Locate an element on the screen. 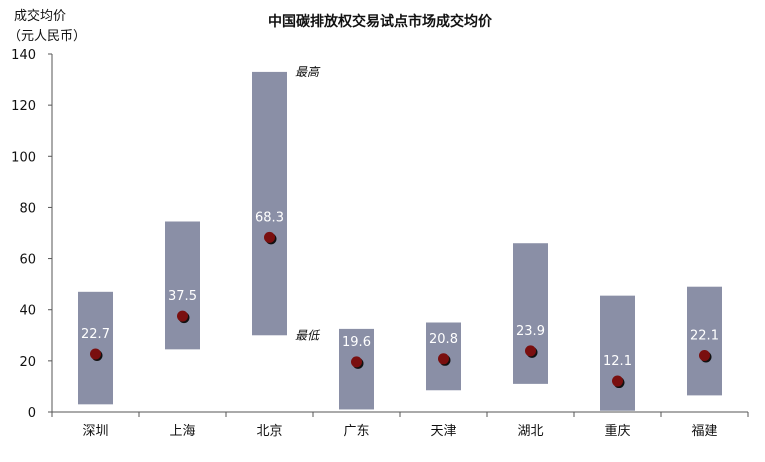 This screenshot has width=765, height=462. average-value-label: 22.7 is located at coordinates (95, 334).